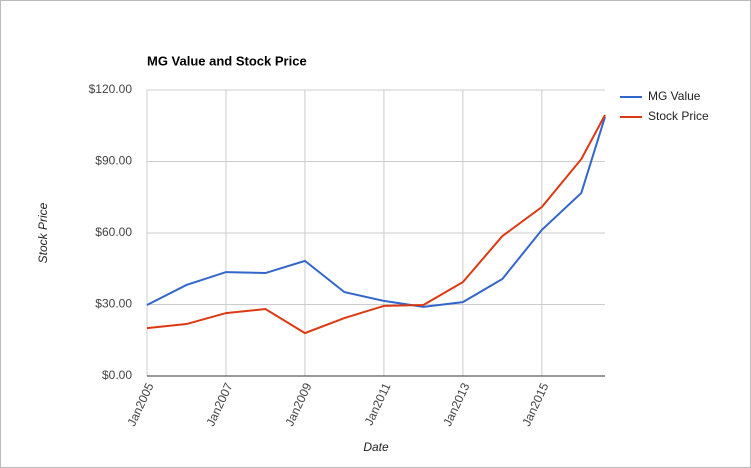 Image resolution: width=751 pixels, height=468 pixels. Describe the element at coordinates (113, 232) in the screenshot. I see `y-tick-label: $60.00` at that location.